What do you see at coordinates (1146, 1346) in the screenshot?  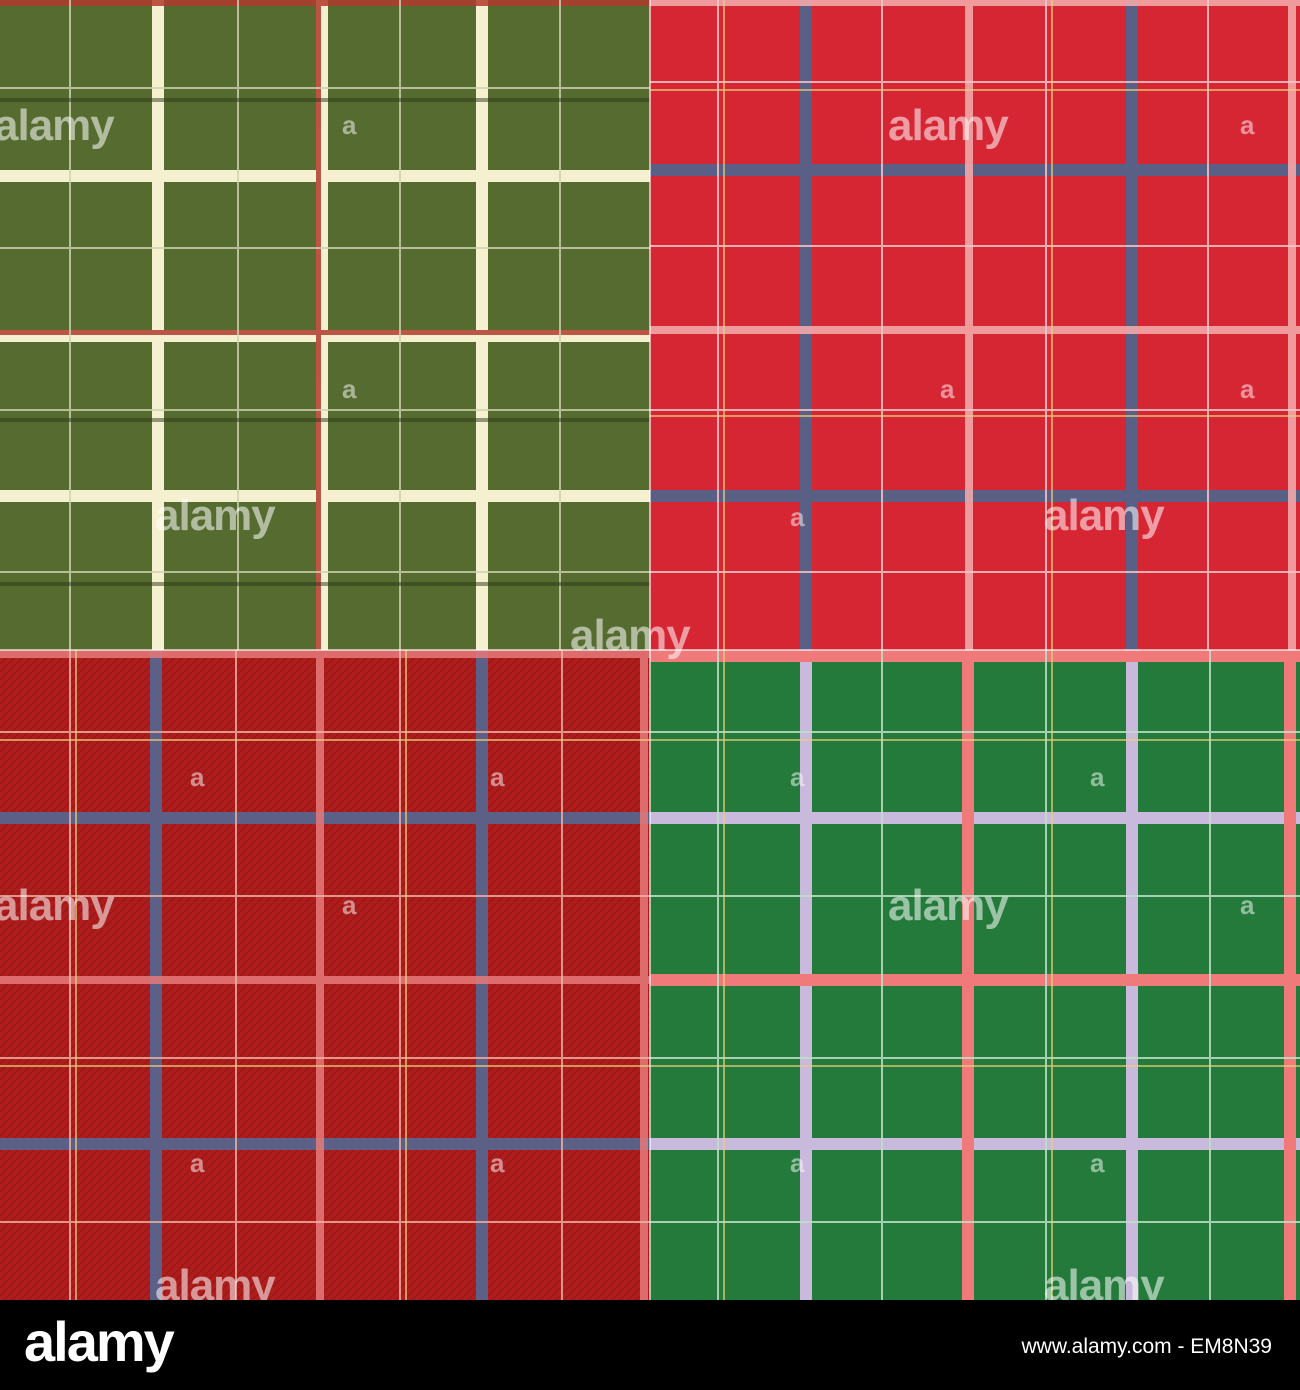 I see `footer-caption: www.alamy.com - EM8N39` at bounding box center [1146, 1346].